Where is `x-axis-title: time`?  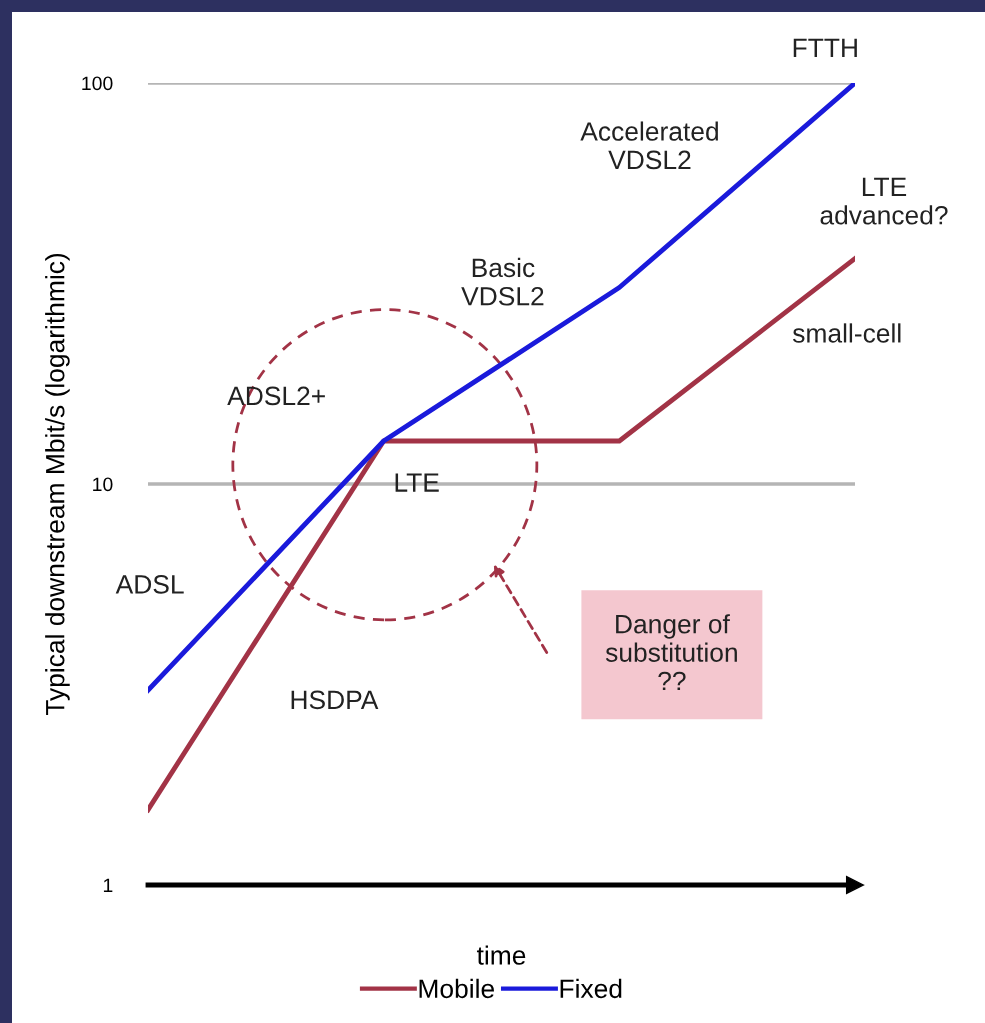 x-axis-title: time is located at coordinates (501, 955).